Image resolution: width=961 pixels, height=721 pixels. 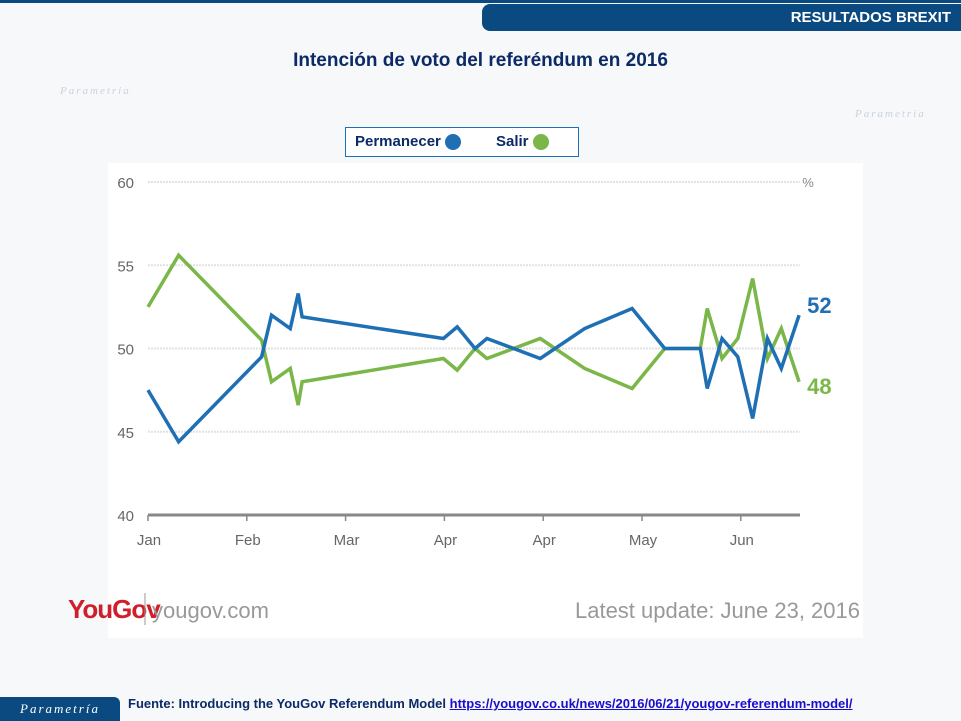 What do you see at coordinates (125, 433) in the screenshot?
I see `y-tick-label: 45` at bounding box center [125, 433].